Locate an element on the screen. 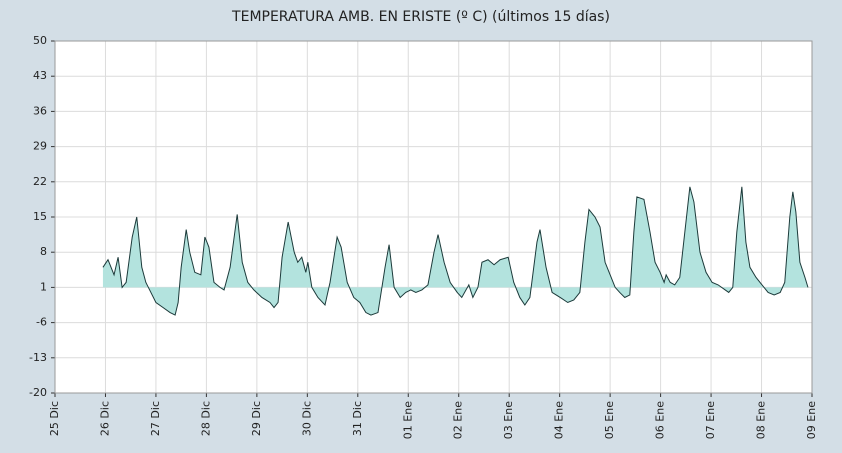  x-tick-label: 26 Dic is located at coordinates (104, 418).